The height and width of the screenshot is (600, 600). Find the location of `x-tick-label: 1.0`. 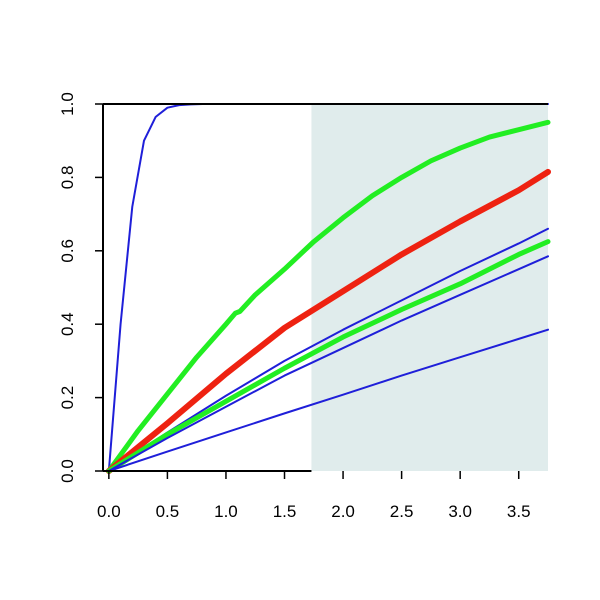

x-tick-label: 1.0 is located at coordinates (226, 511).